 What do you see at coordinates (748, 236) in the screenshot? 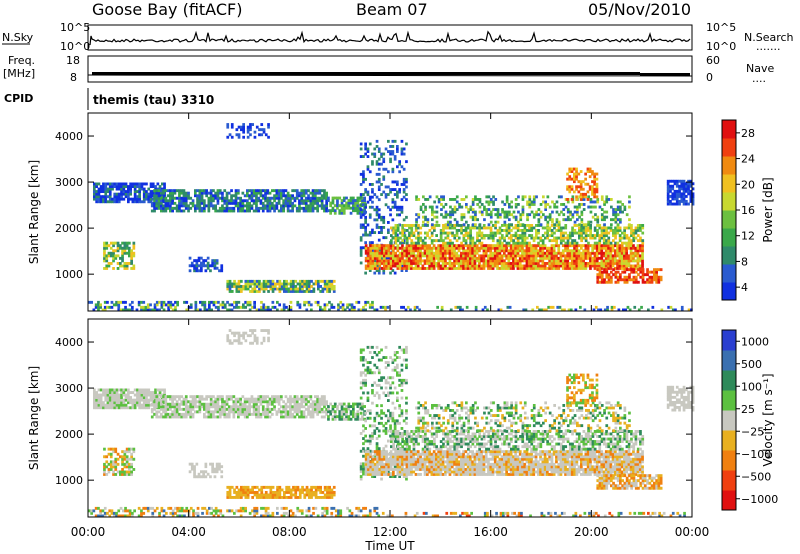
I see `colorbar-tick-label: 12` at bounding box center [748, 236].